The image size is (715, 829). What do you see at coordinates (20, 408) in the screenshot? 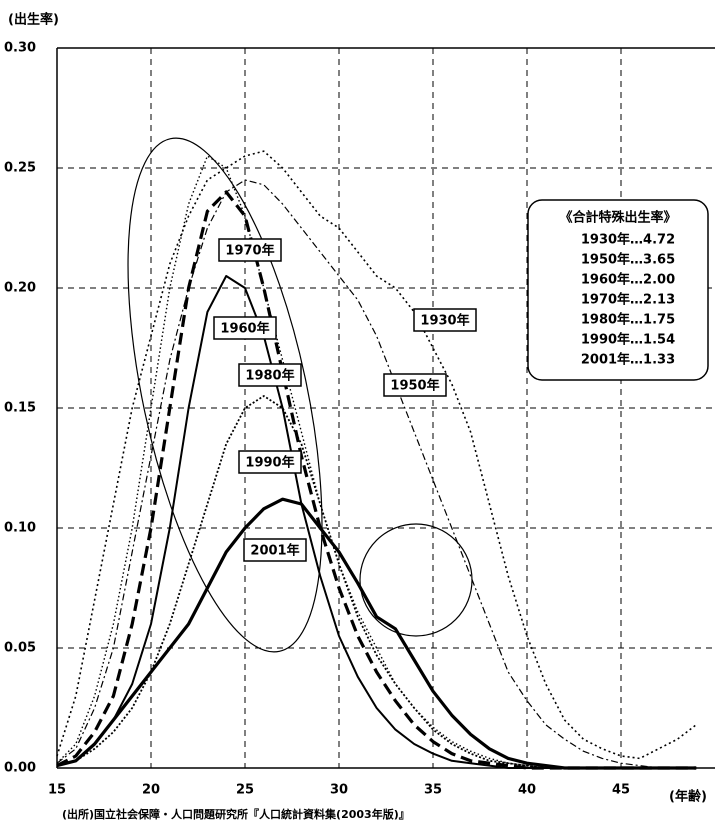
I see `y-tick-label: 0.15` at bounding box center [20, 408].